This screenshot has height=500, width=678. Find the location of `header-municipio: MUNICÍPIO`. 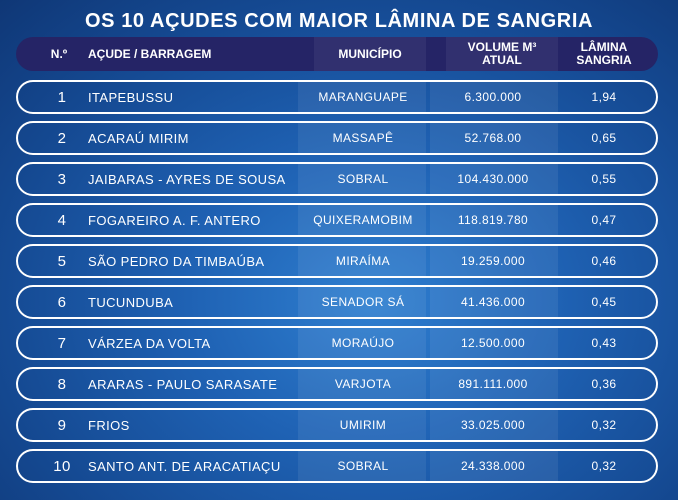

header-municipio: MUNICÍPIO is located at coordinates (370, 53).